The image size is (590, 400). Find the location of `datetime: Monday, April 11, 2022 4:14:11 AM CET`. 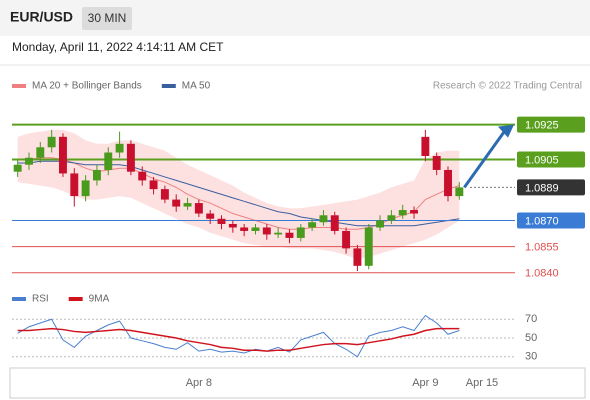

datetime: Monday, April 11, 2022 4:14:11 AM CET is located at coordinates (118, 47).